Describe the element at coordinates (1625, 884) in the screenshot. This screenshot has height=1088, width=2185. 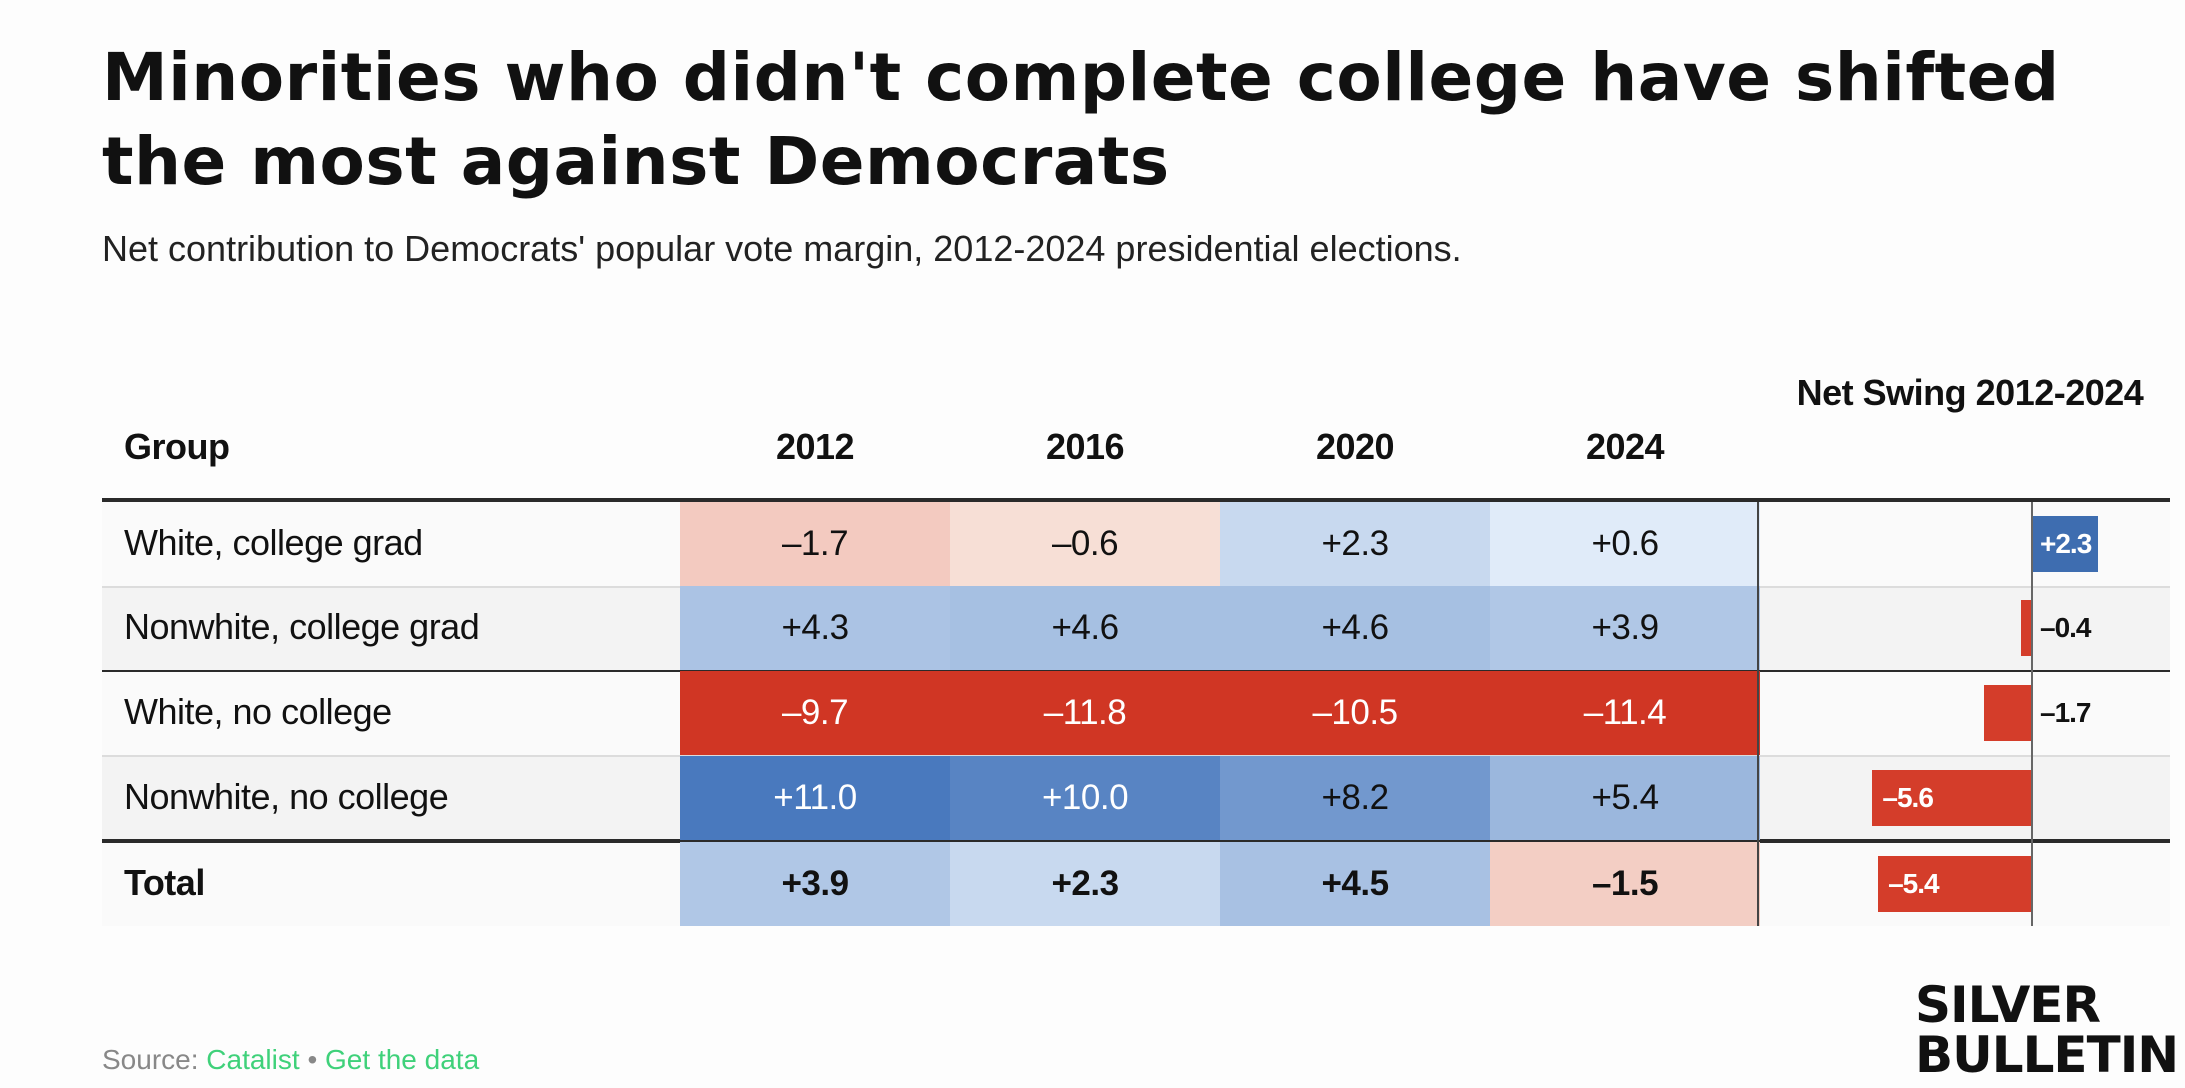
I see `heatmap-cell: –1.5` at that location.